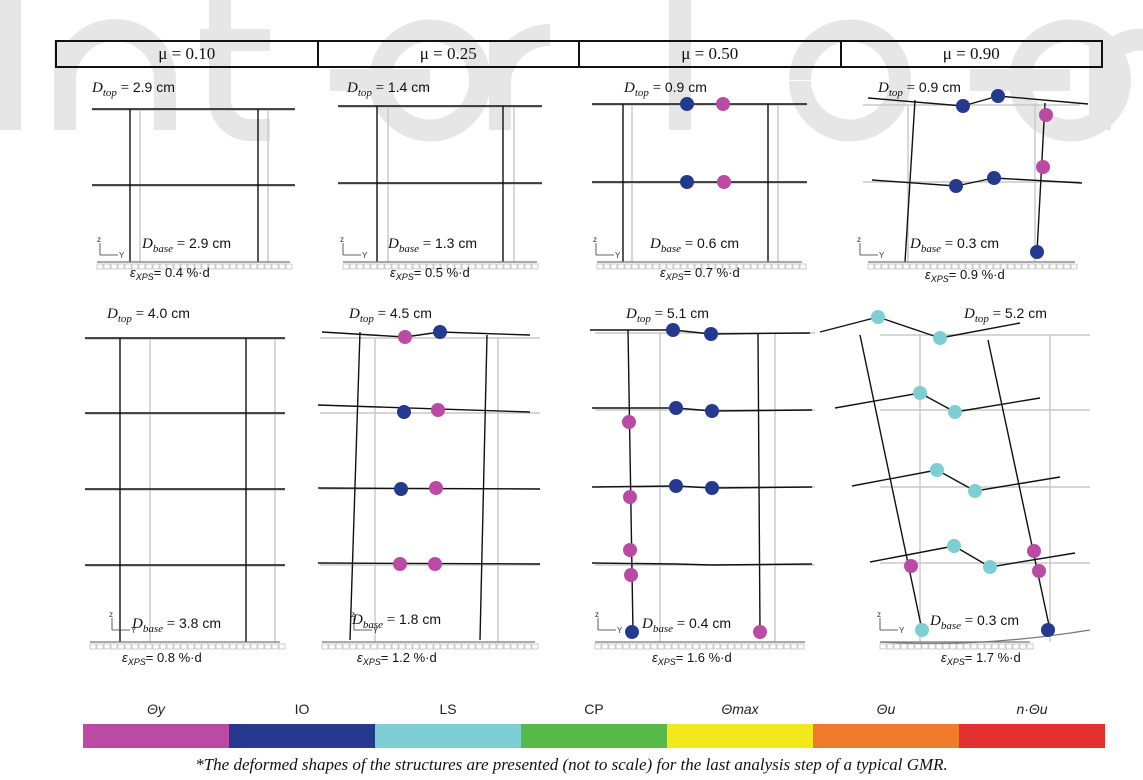  I want to click on legend-label: CP, so click(594, 709).